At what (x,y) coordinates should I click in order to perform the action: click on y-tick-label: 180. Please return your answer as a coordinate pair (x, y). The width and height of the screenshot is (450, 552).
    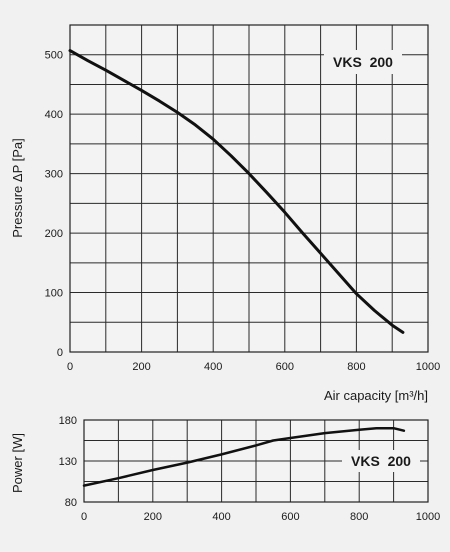
    Looking at the image, I should click on (68, 421).